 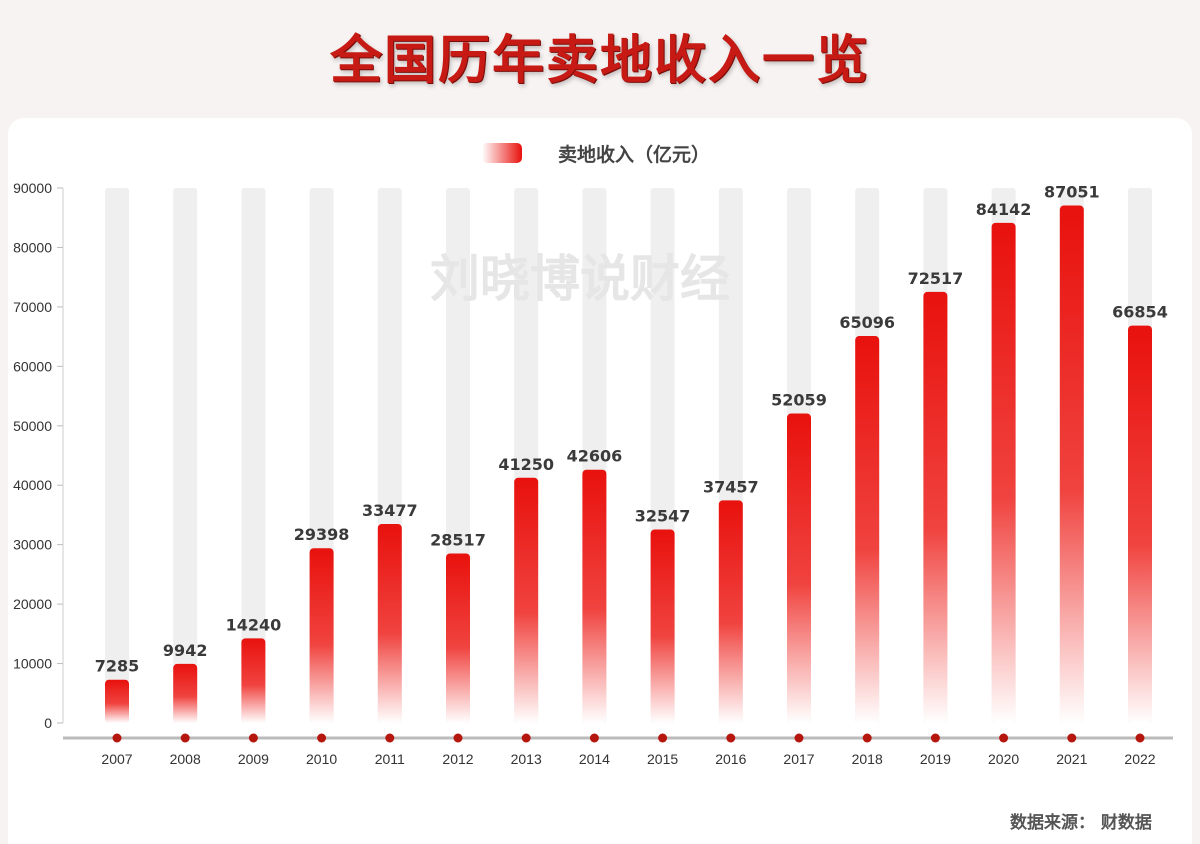 I want to click on bar-2016, so click(x=730, y=611).